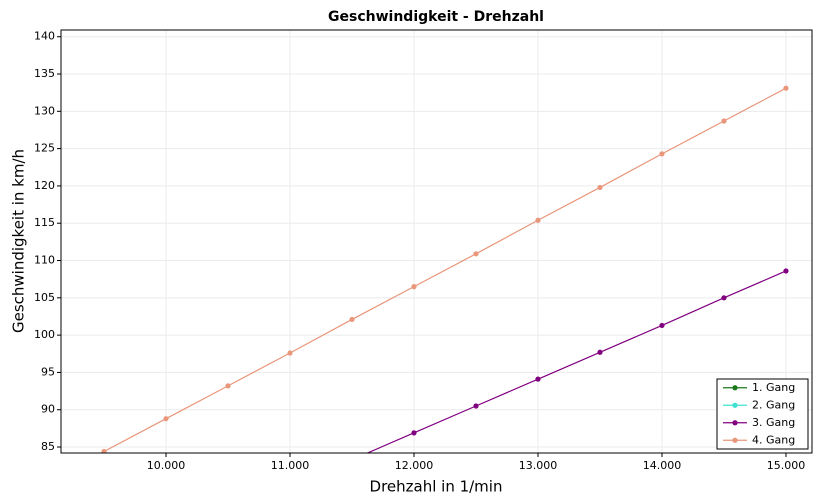 The height and width of the screenshot is (504, 834). Describe the element at coordinates (773, 439) in the screenshot. I see `legend-label: 4. Gang` at that location.